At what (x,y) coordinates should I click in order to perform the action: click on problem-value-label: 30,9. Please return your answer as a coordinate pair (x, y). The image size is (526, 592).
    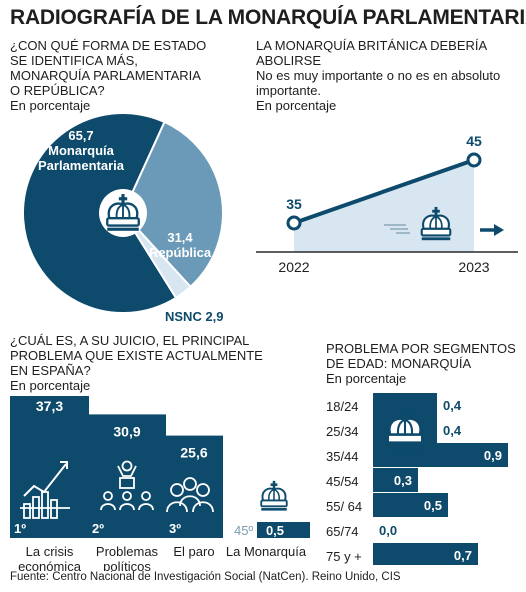
    Looking at the image, I should click on (126, 431).